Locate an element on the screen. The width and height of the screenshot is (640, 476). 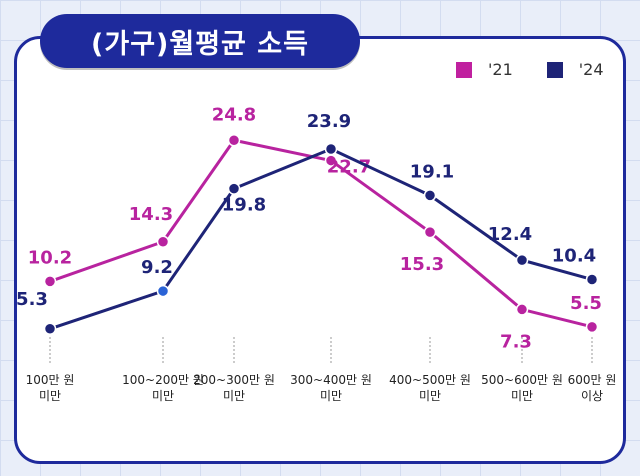
x-tick-sublabel-6: 이상 is located at coordinates (592, 396).